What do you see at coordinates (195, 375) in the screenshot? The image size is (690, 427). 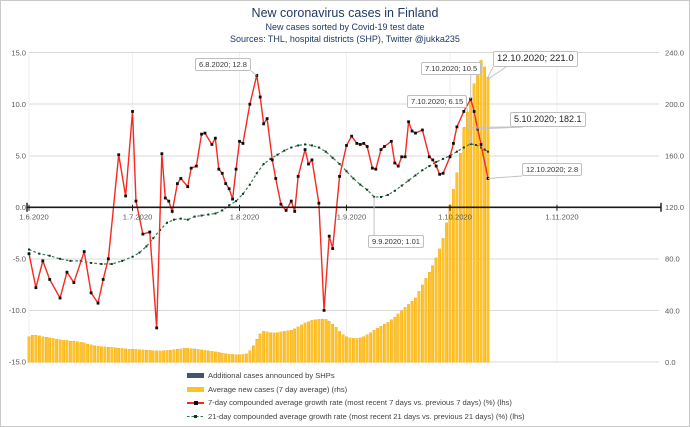 I see `shp-bar-swatch-icon` at bounding box center [195, 375].